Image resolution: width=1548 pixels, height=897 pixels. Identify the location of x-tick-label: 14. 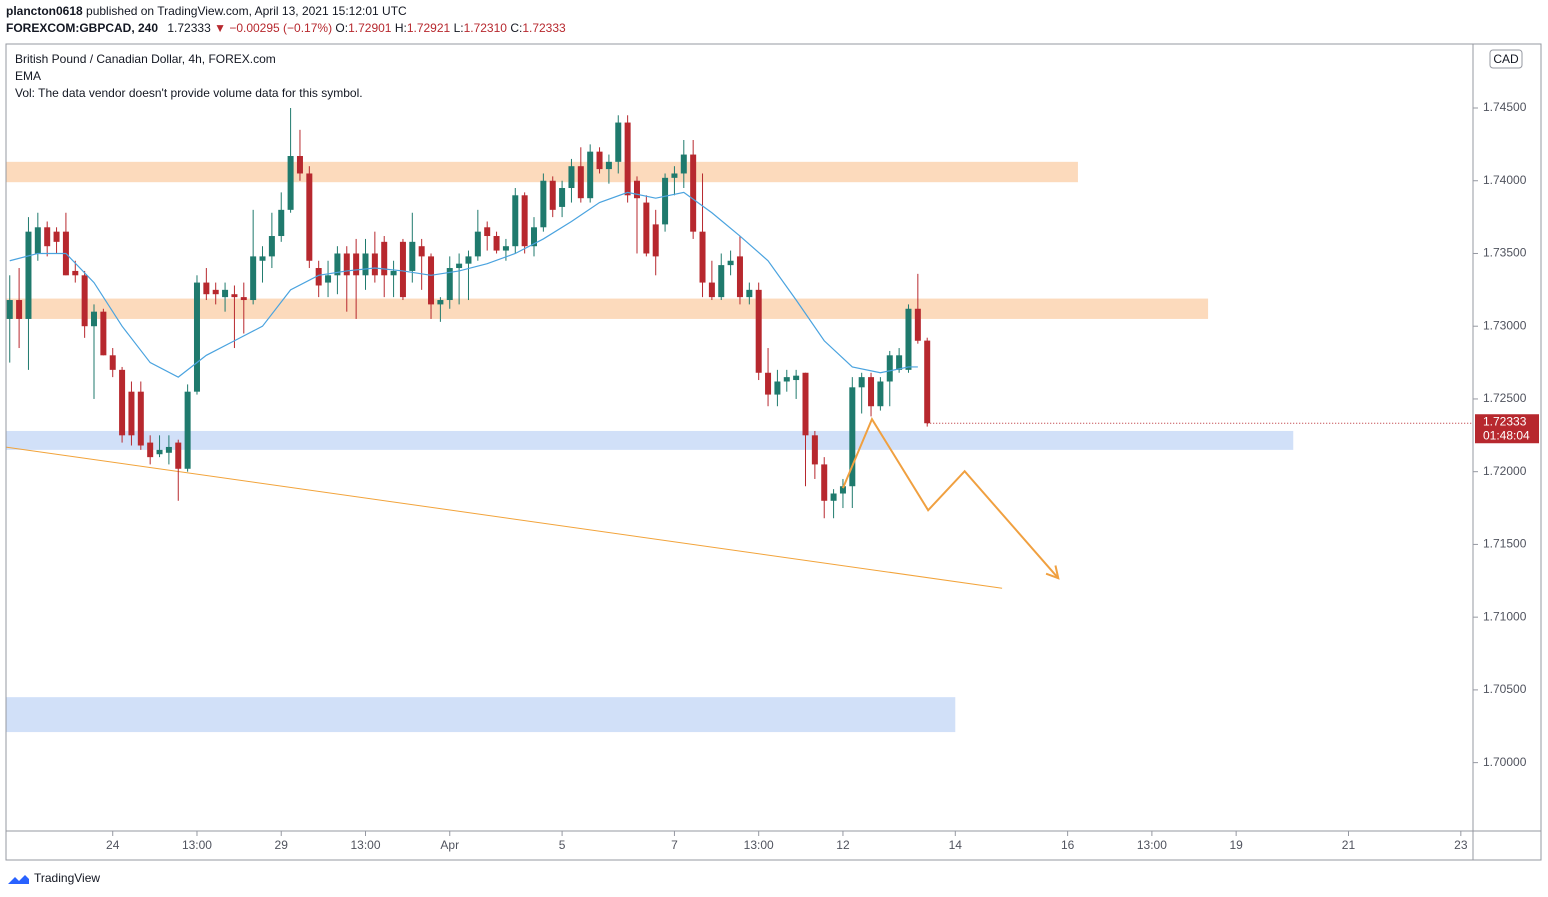
(956, 845).